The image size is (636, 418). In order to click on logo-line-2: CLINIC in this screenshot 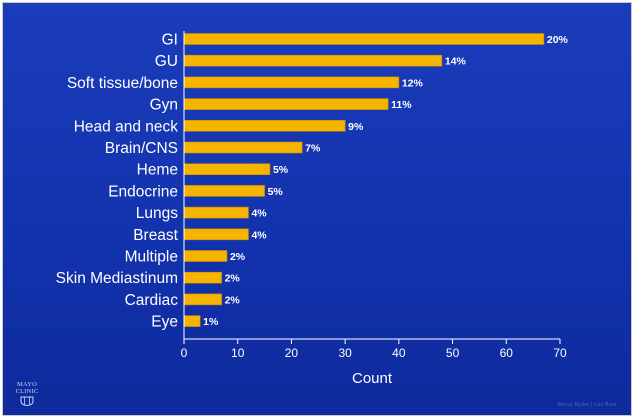, I will do `click(27, 391)`.